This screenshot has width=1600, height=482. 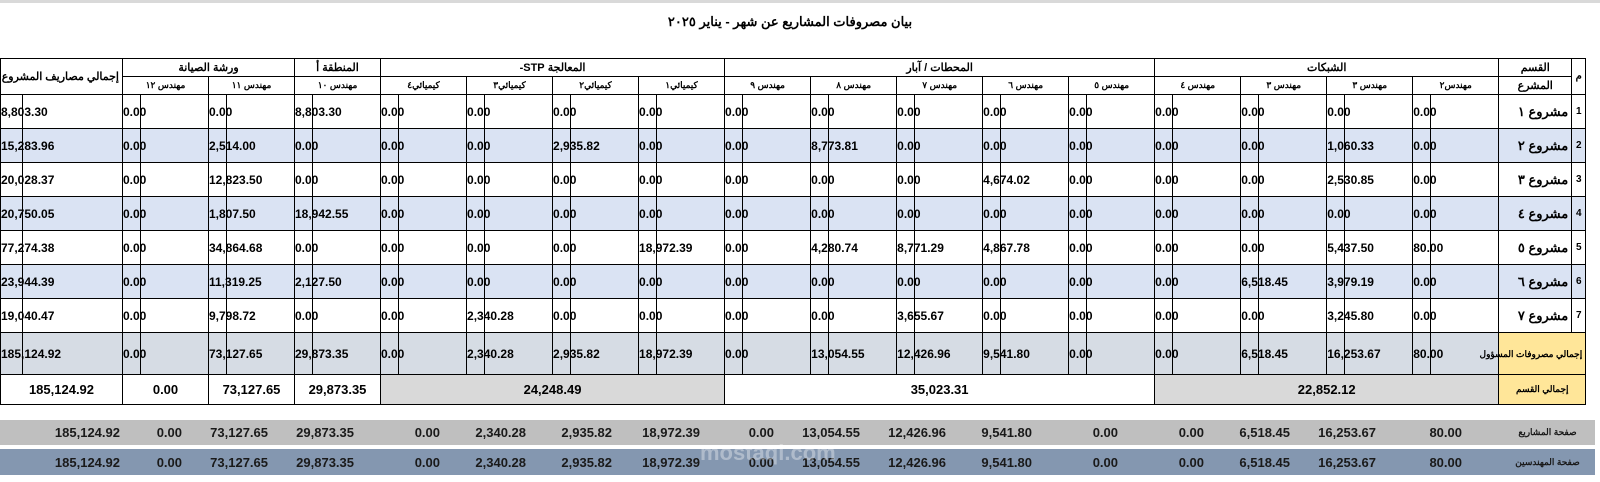 What do you see at coordinates (1327, 67) in the screenshot?
I see `group-header: الشبكات` at bounding box center [1327, 67].